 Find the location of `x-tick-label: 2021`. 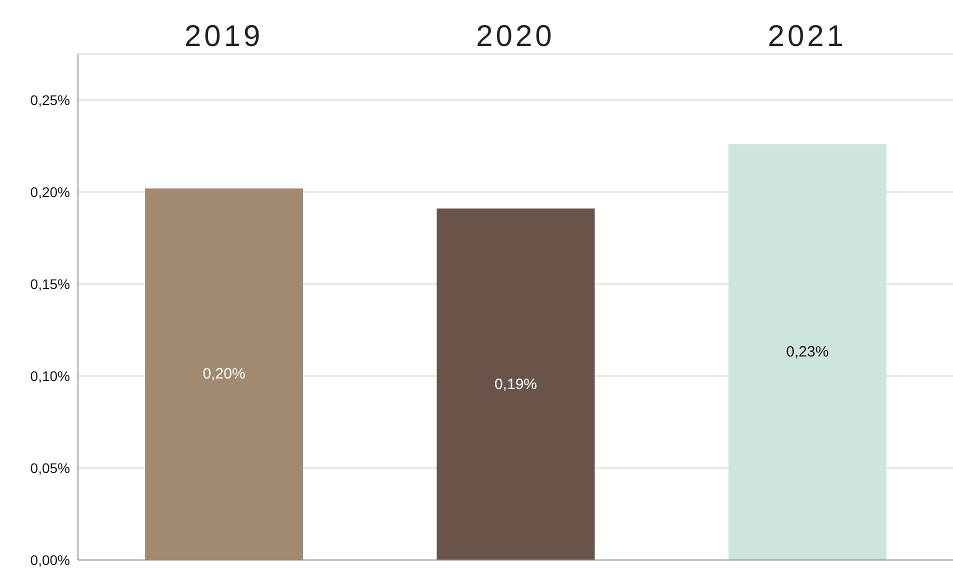

x-tick-label: 2021 is located at coordinates (807, 36).